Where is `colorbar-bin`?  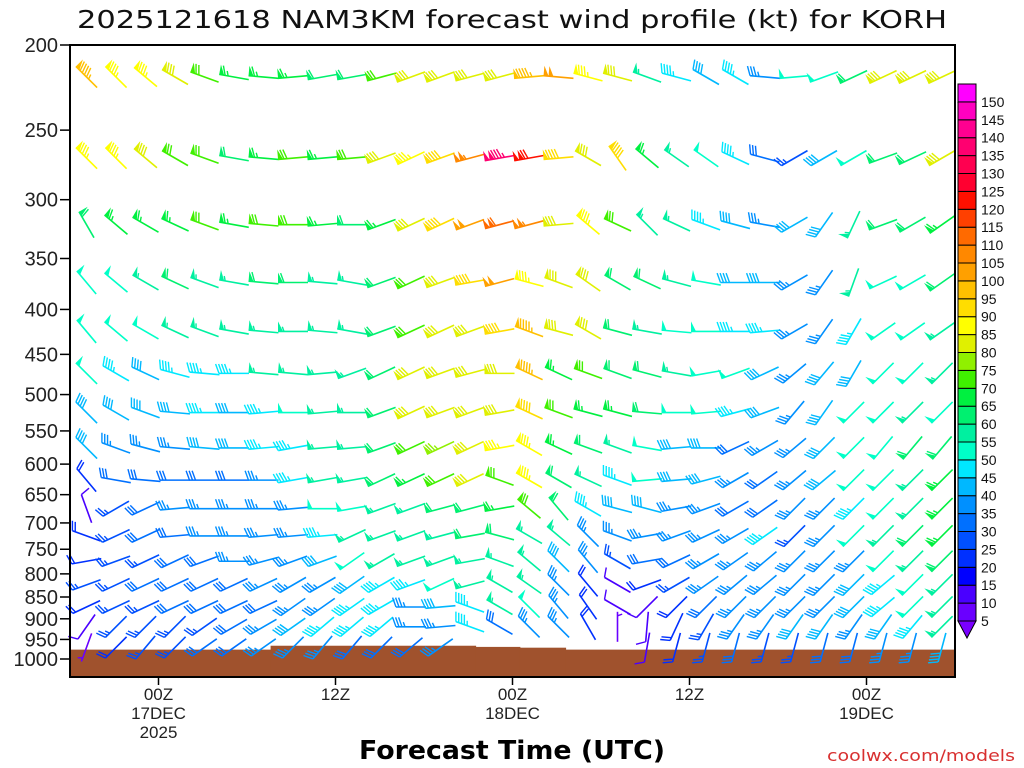 colorbar-bin is located at coordinates (967, 129).